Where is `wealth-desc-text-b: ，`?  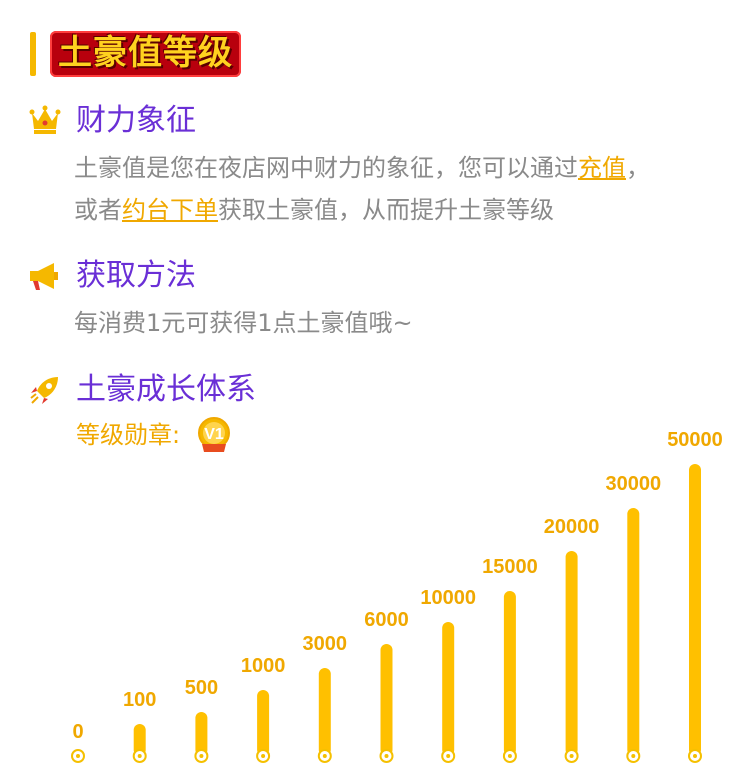
wealth-desc-text-b: ， is located at coordinates (638, 168).